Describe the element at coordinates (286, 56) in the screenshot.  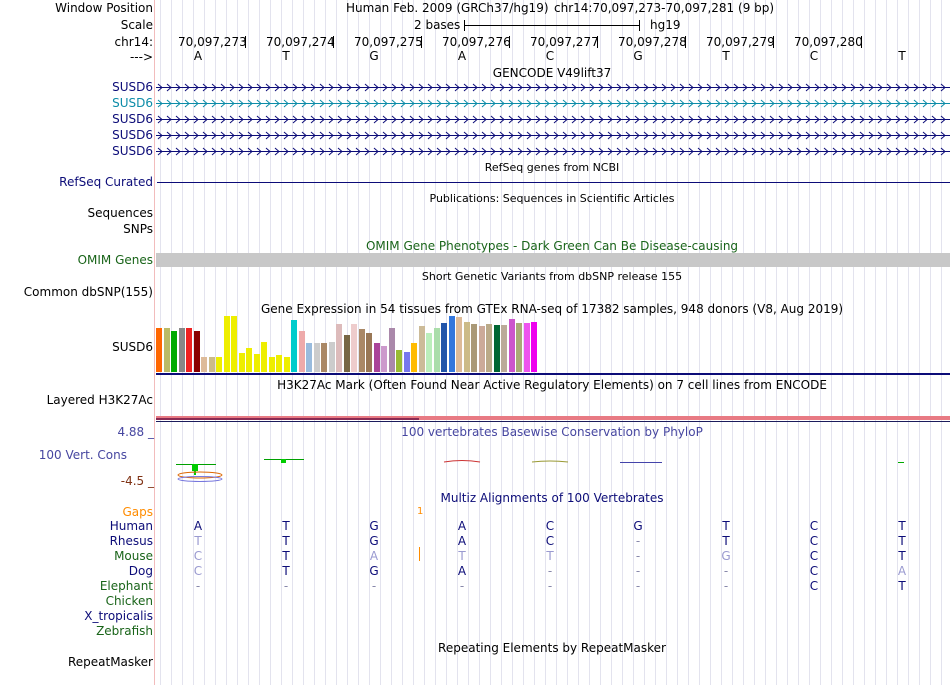
I see `base-letter: T` at that location.